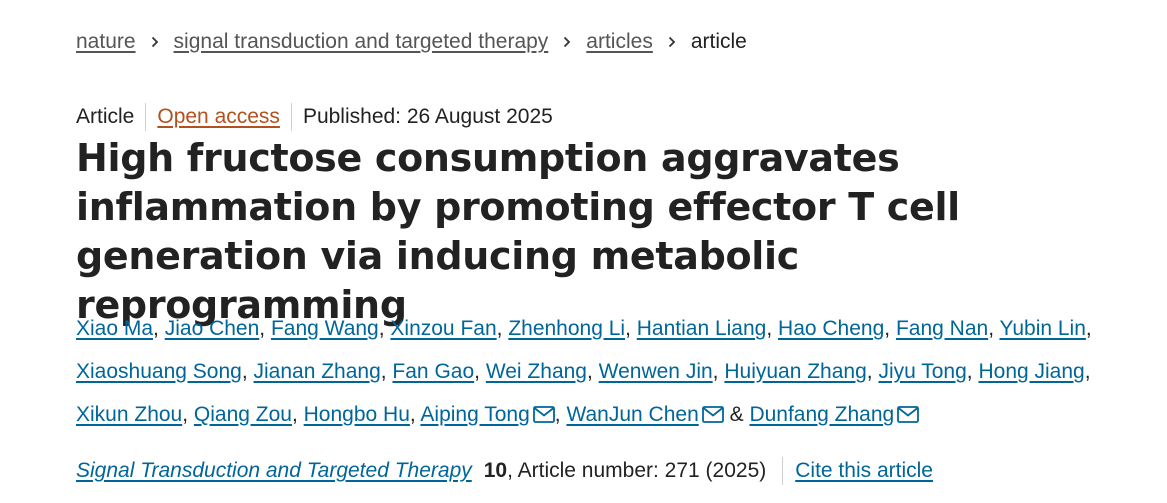  I want to click on author-link: Aiping Tong, so click(475, 414).